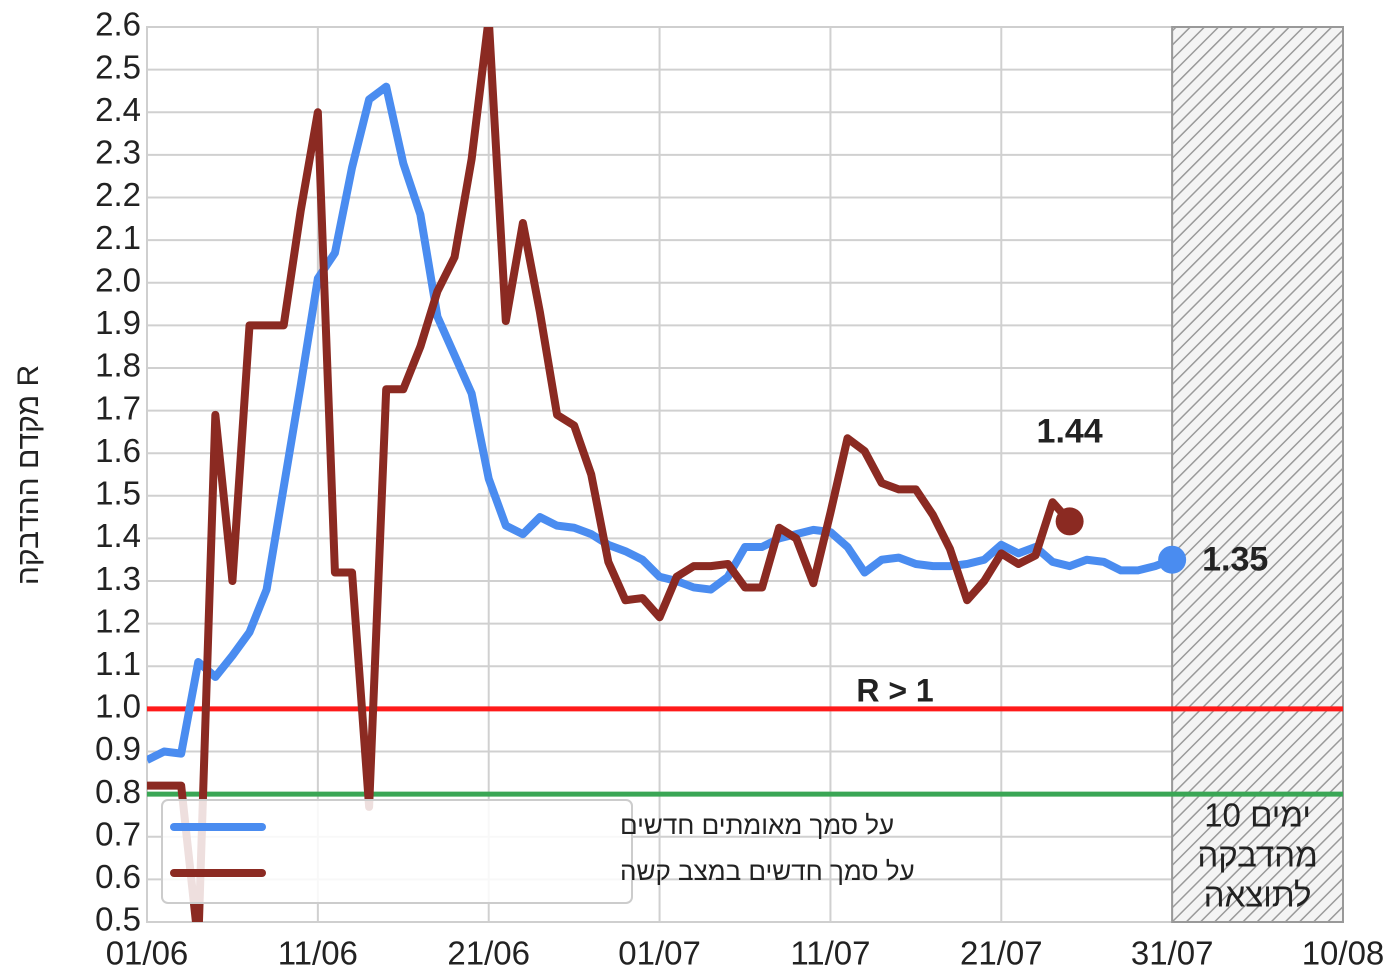  I want to click on y-tick-label: 2.0, so click(118, 279).